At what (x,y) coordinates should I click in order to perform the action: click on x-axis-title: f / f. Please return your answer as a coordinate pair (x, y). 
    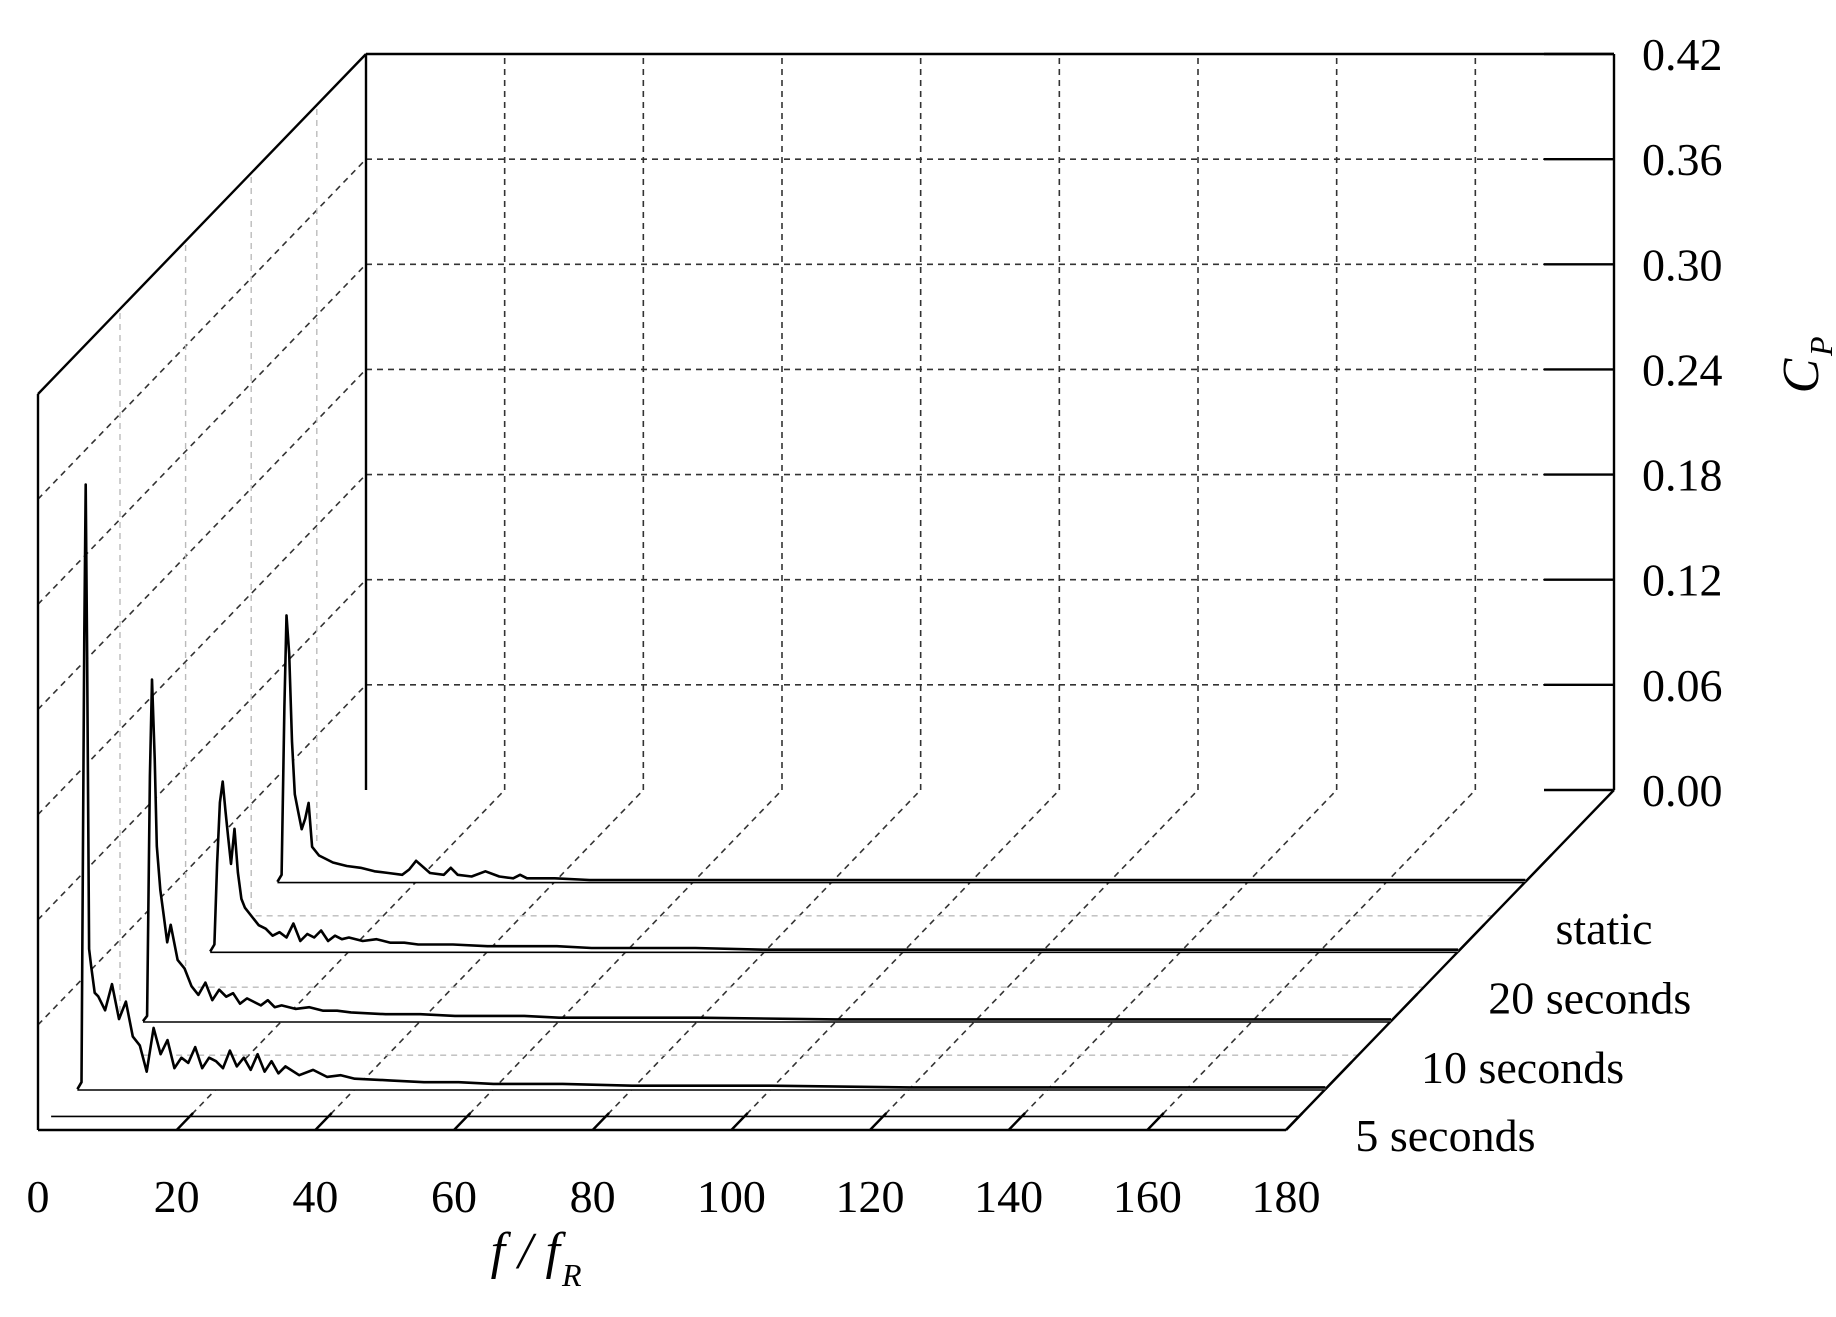
    Looking at the image, I should click on (529, 1251).